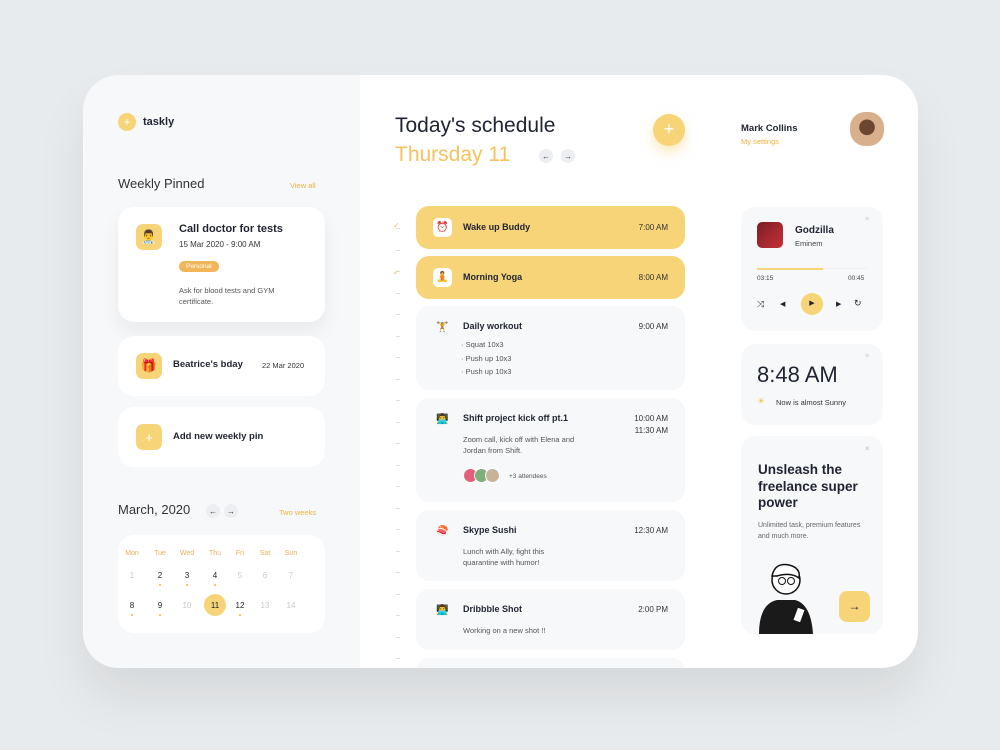 The width and height of the screenshot is (1000, 750). What do you see at coordinates (550, 277) in the screenshot?
I see `event-card: 🧘 Morning Yoga 8:00 AM` at bounding box center [550, 277].